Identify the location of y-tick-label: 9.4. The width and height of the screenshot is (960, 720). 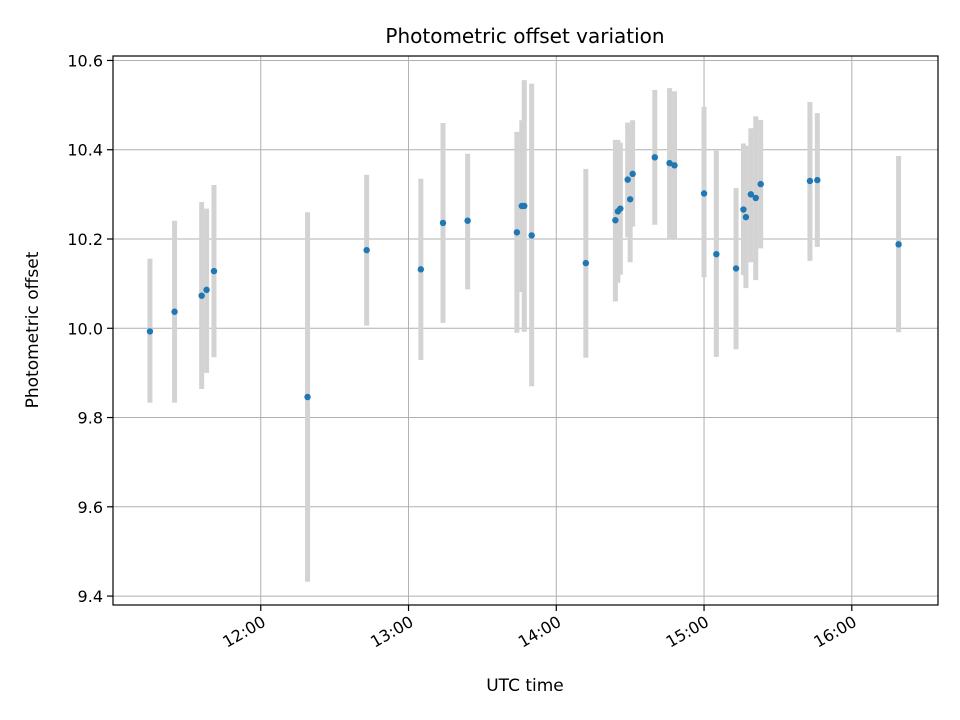
(90, 596).